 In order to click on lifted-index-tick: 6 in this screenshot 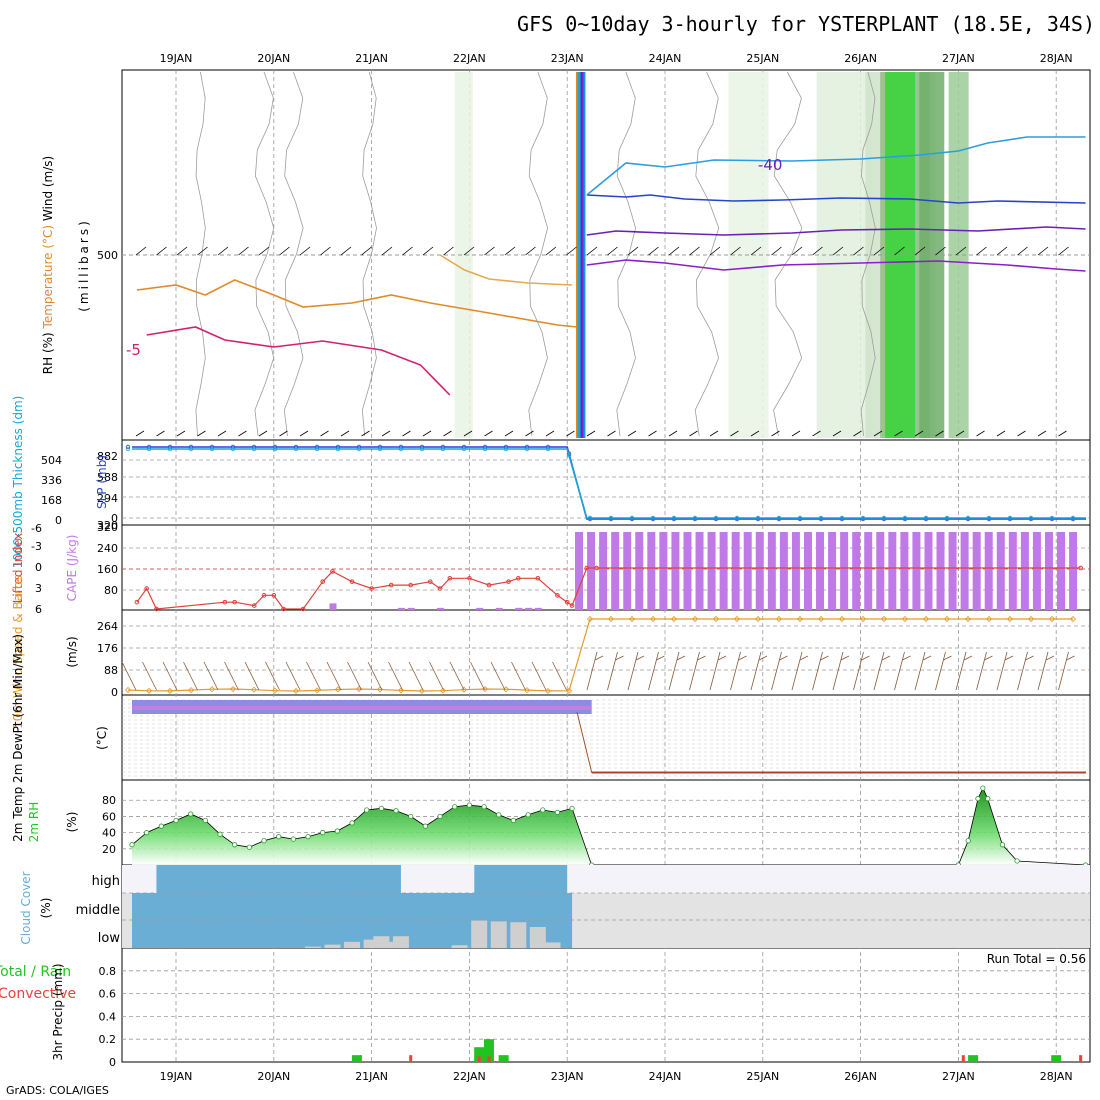, I will do `click(38, 609)`.